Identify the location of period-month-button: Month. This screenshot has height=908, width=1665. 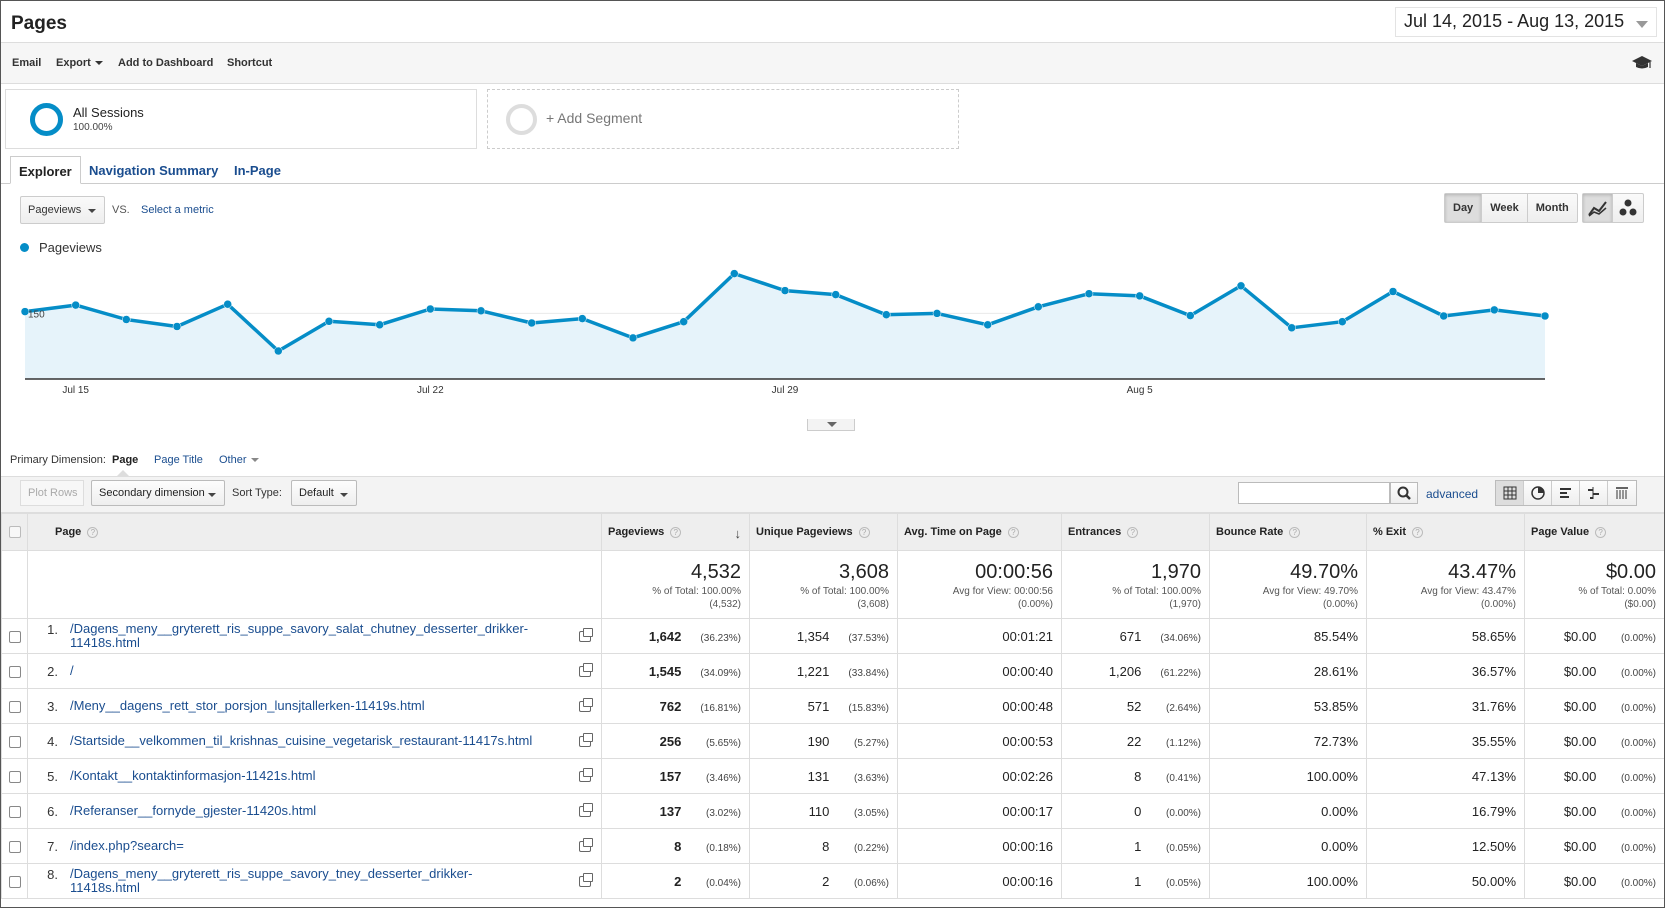
(1552, 208).